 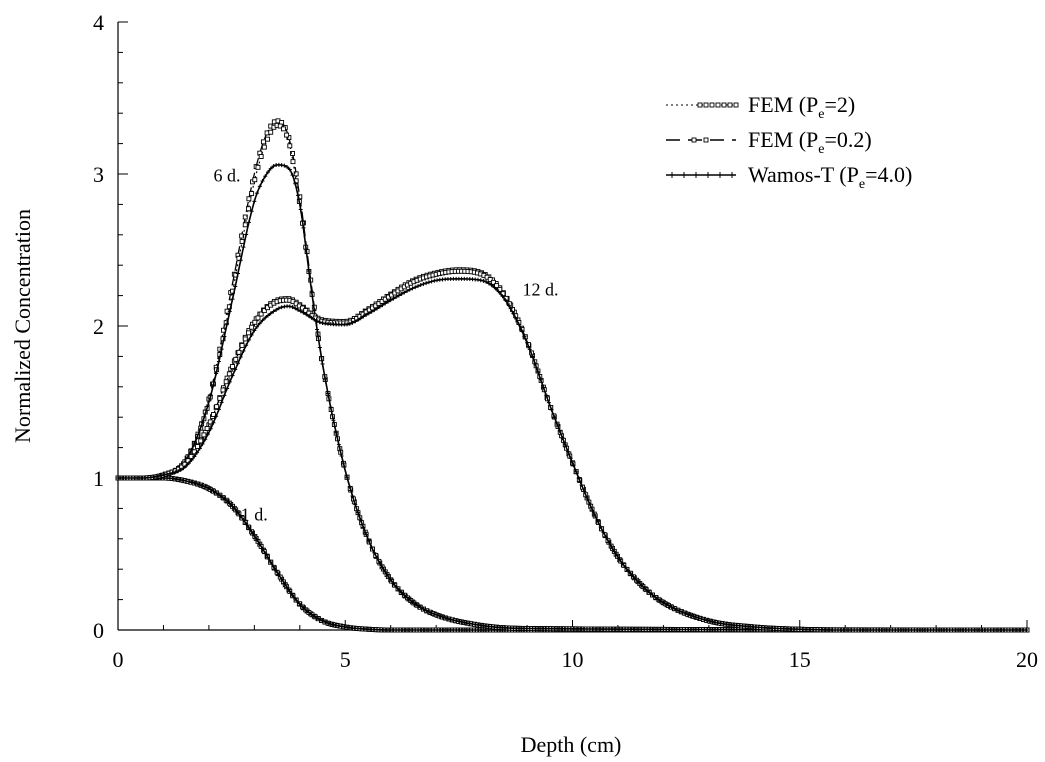 I want to click on y-tick-label: 3, so click(x=98, y=174).